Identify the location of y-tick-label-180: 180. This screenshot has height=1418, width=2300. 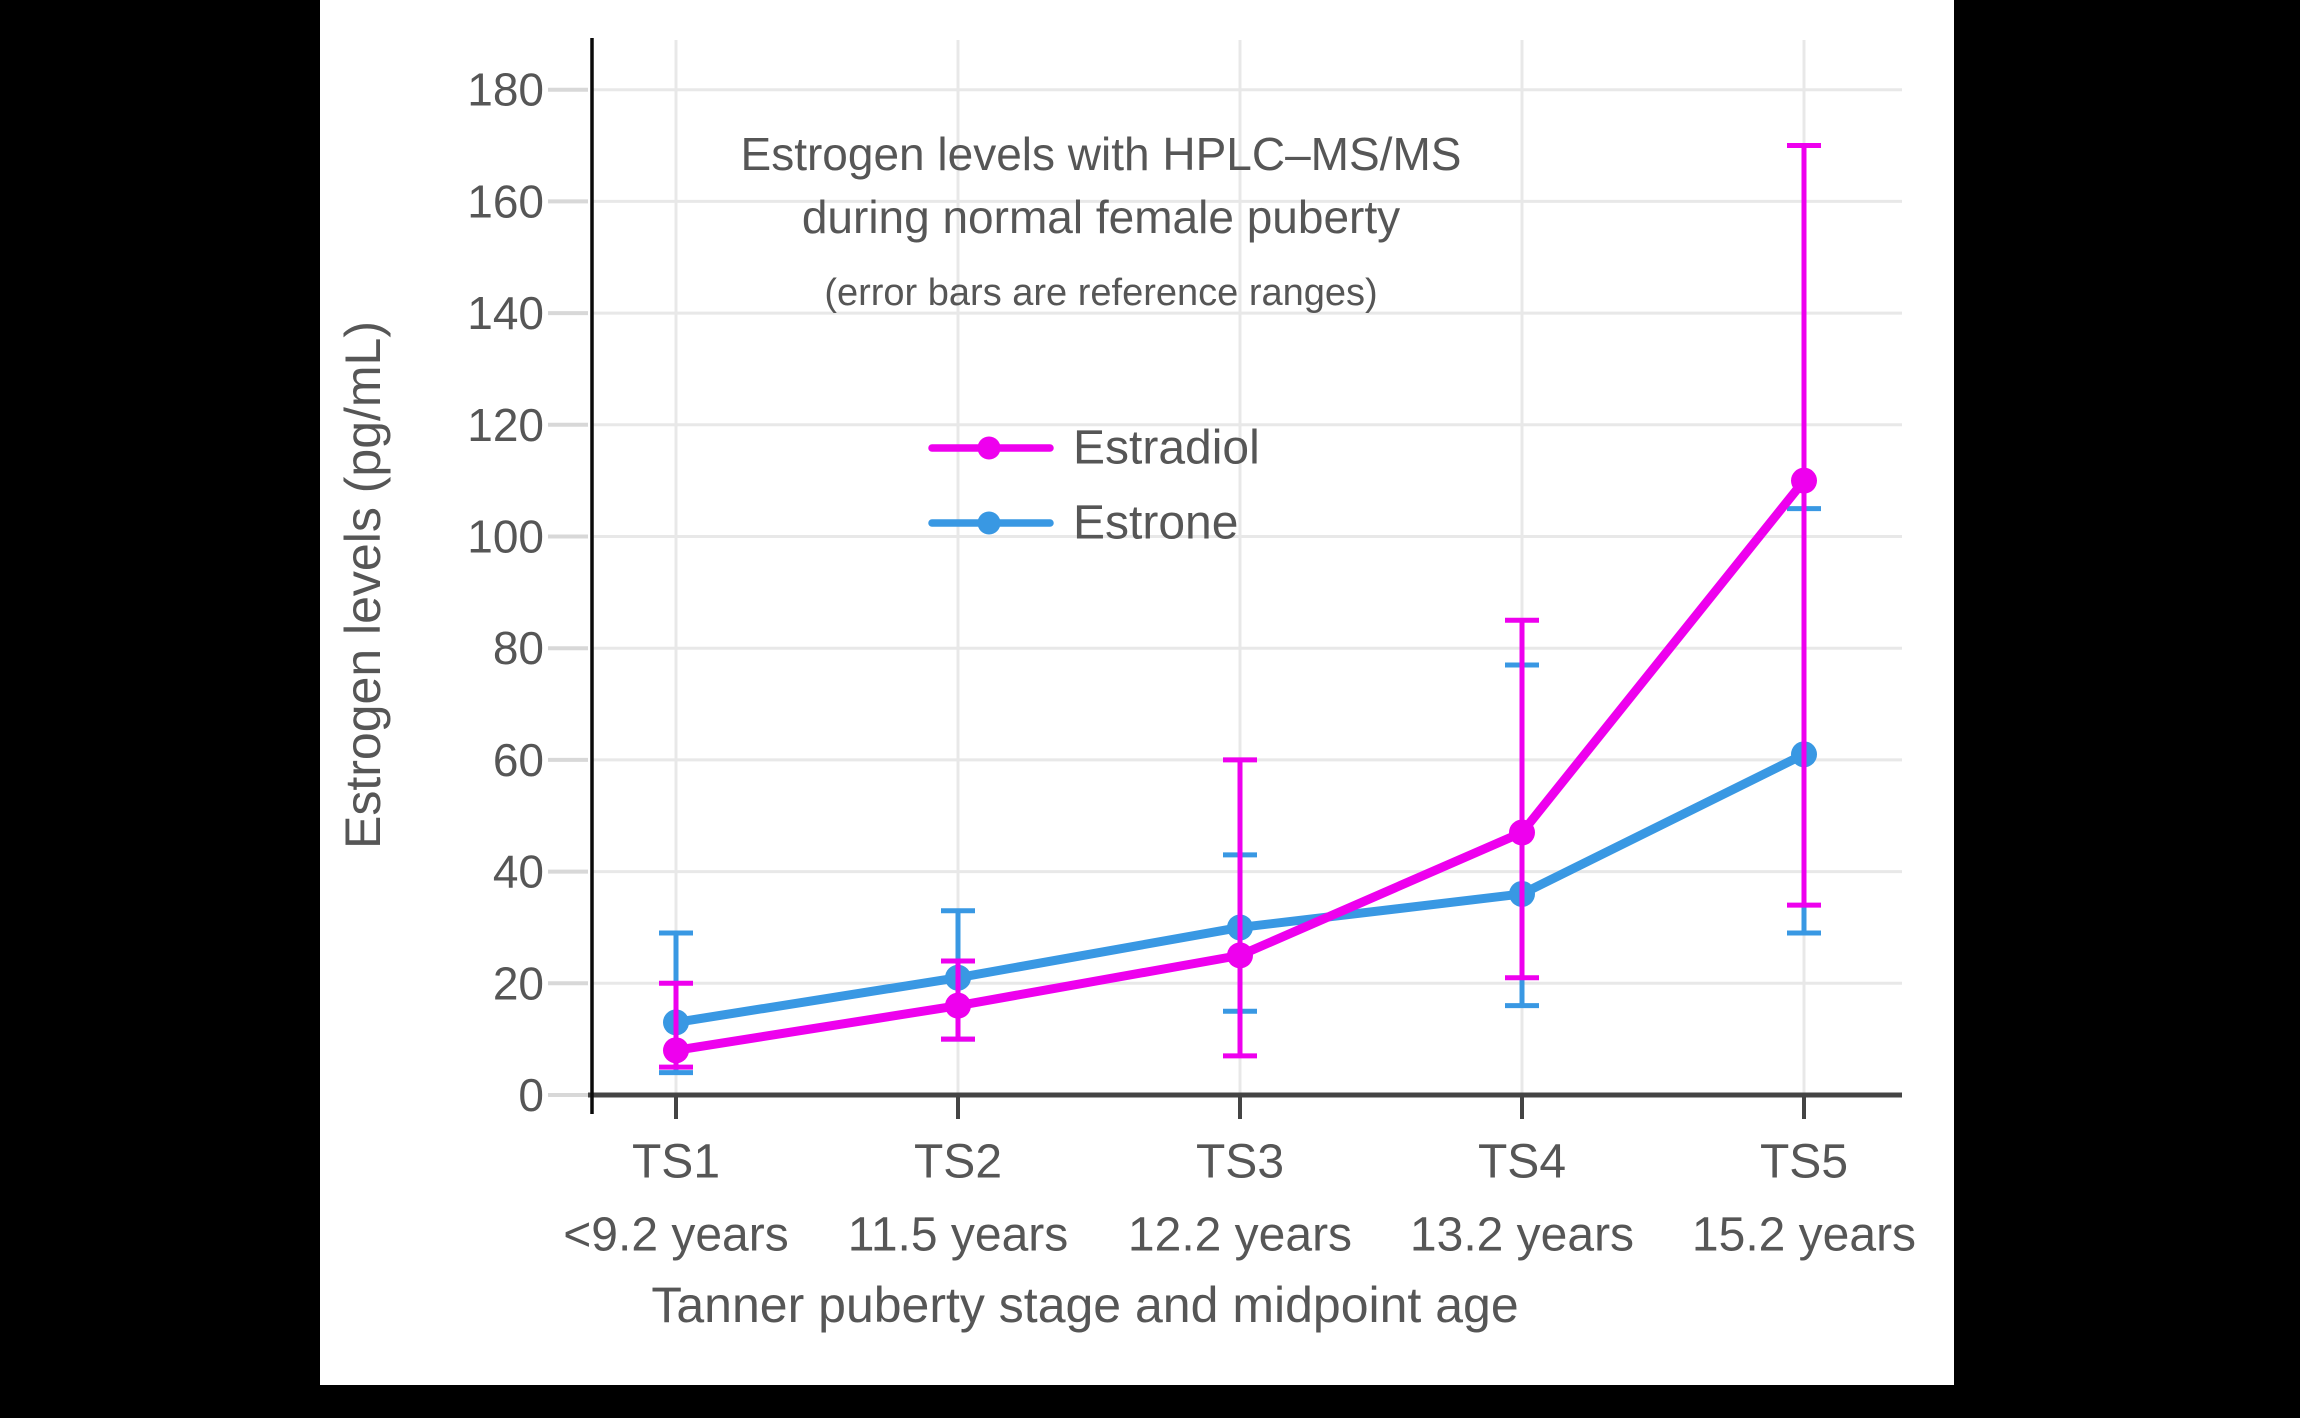
(505, 90).